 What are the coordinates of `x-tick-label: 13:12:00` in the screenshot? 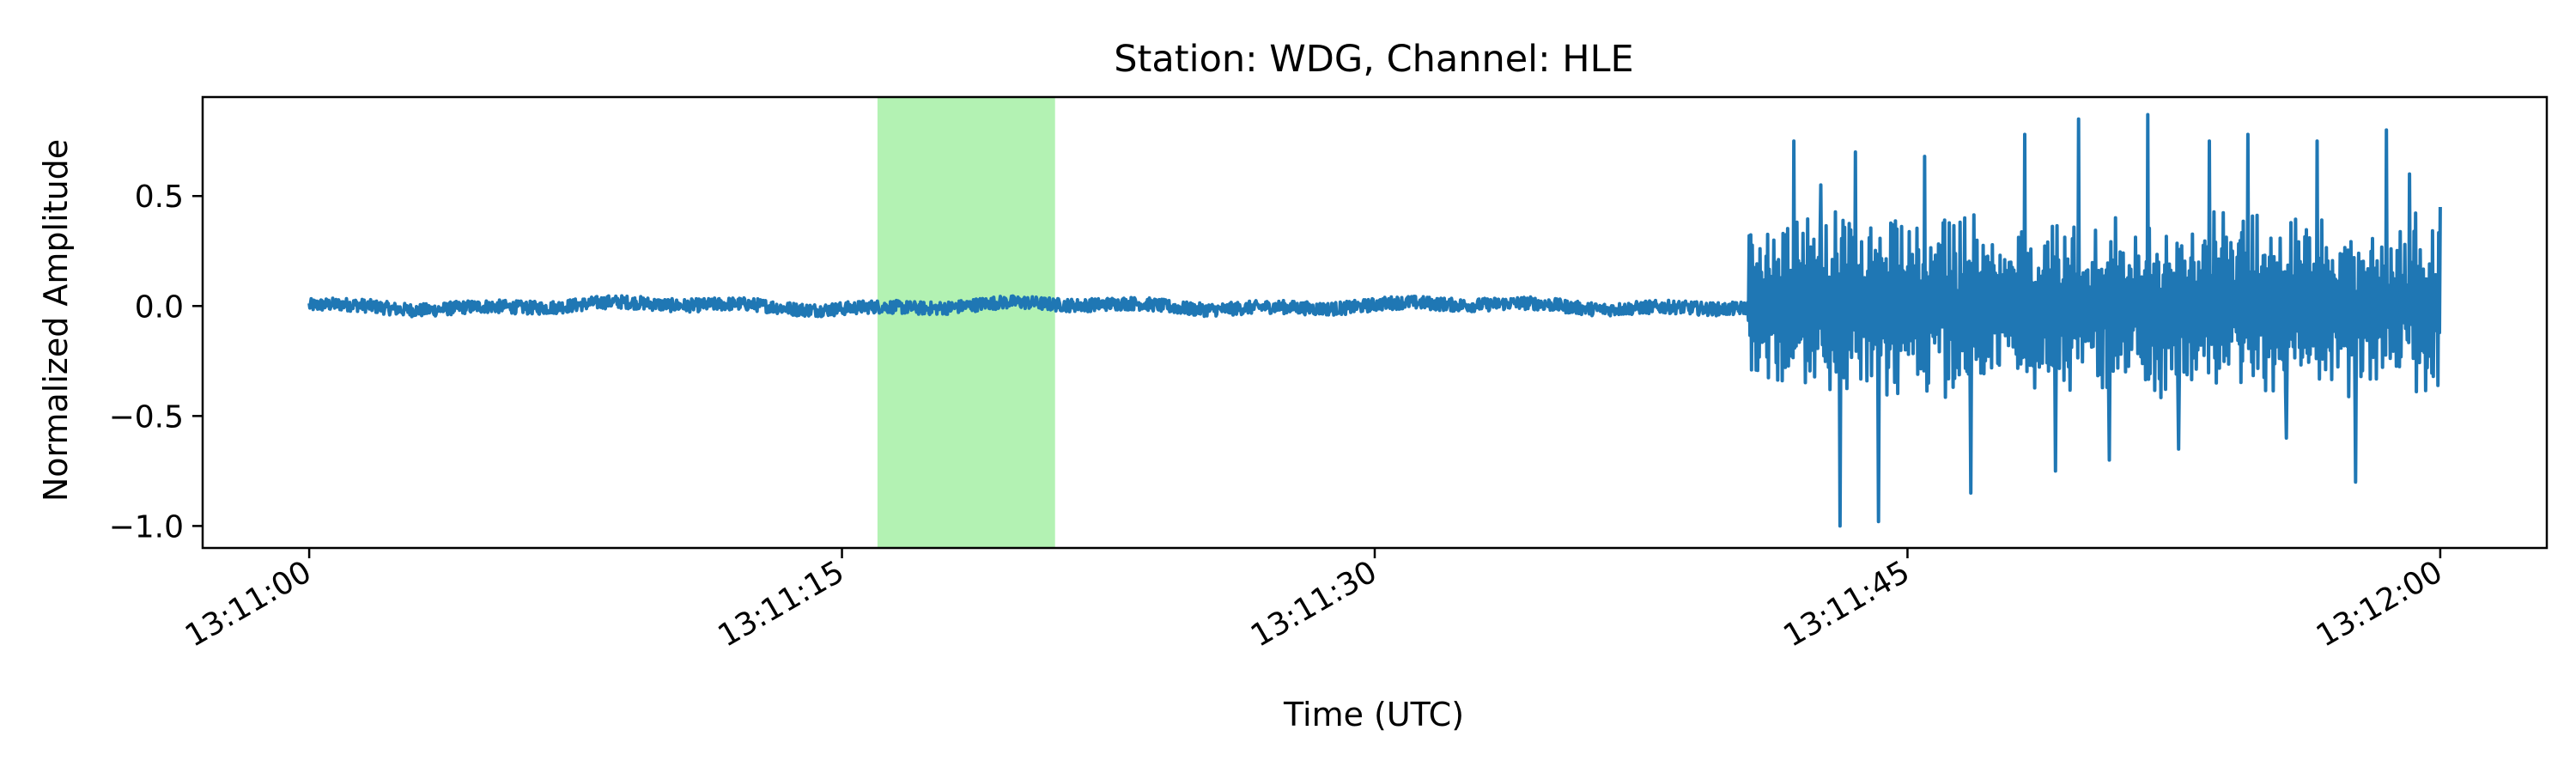 It's located at (2380, 604).